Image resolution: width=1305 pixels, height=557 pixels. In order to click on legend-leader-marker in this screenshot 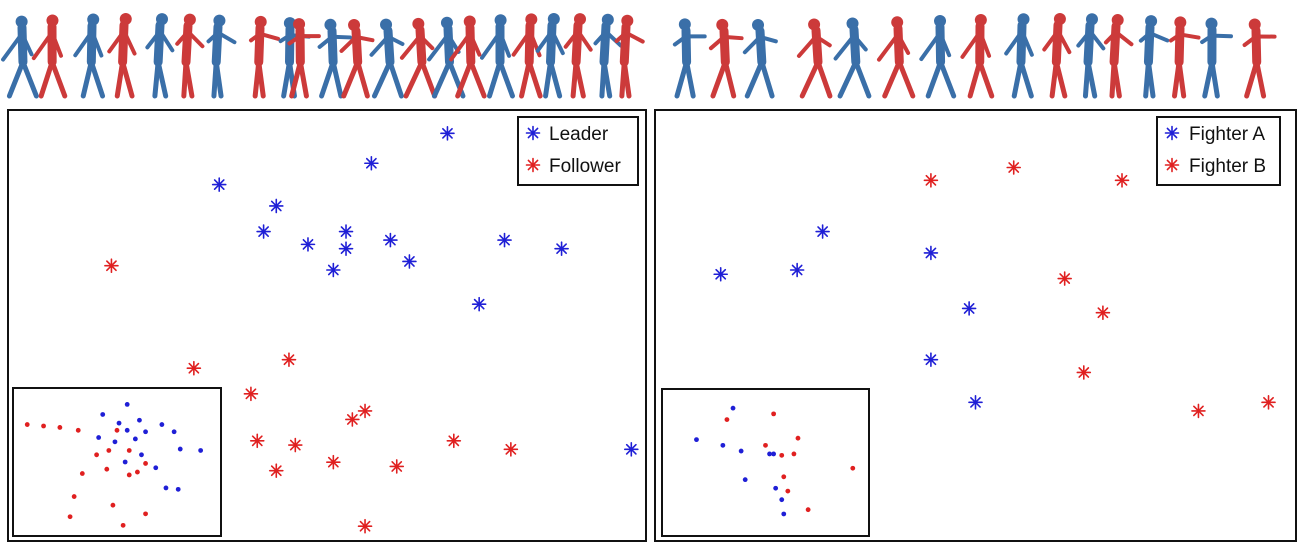, I will do `click(533, 133)`.